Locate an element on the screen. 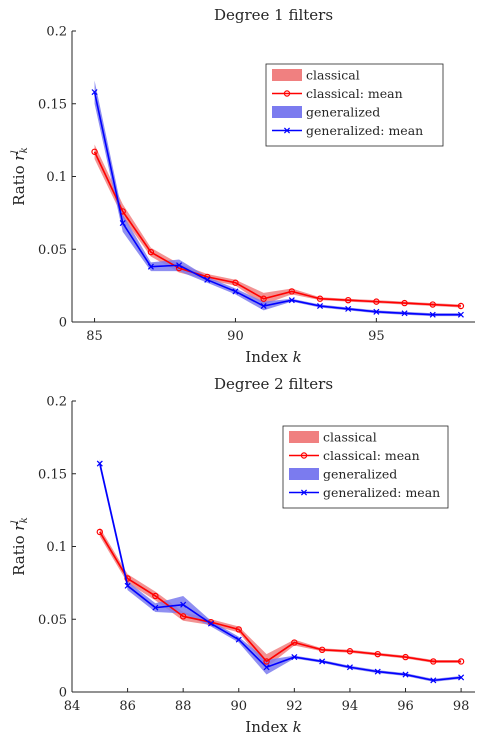 This screenshot has height=740, width=502. y-tick-label: 0.1 is located at coordinates (56, 177).